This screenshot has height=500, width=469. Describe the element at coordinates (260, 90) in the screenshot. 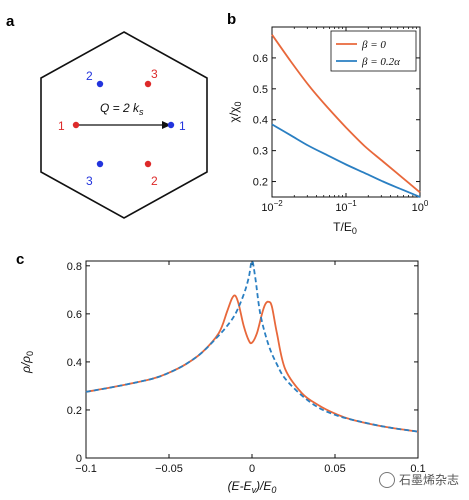

I see `chart-b-ytick-label: 0.5` at that location.